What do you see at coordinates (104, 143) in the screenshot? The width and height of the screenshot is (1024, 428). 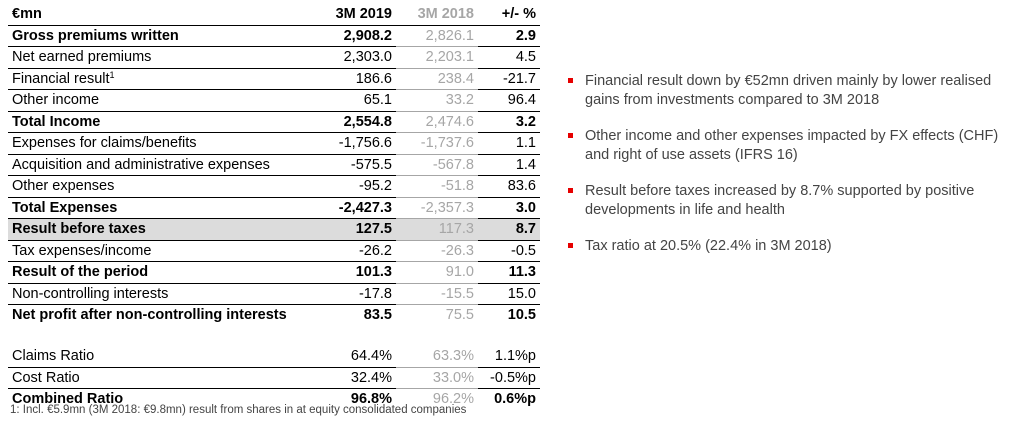 I see `row-label-text: Expenses for claims/benefits` at bounding box center [104, 143].